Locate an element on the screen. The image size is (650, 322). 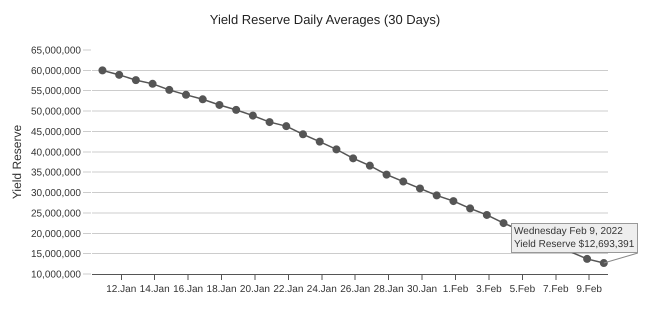
chart-title: Yield Reserve Daily Averages (30 Days) is located at coordinates (325, 19).